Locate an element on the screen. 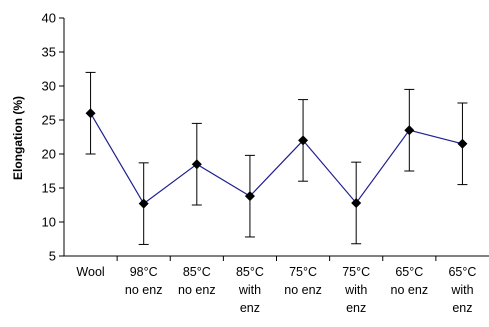  y-tick-label: 15 is located at coordinates (49, 188).